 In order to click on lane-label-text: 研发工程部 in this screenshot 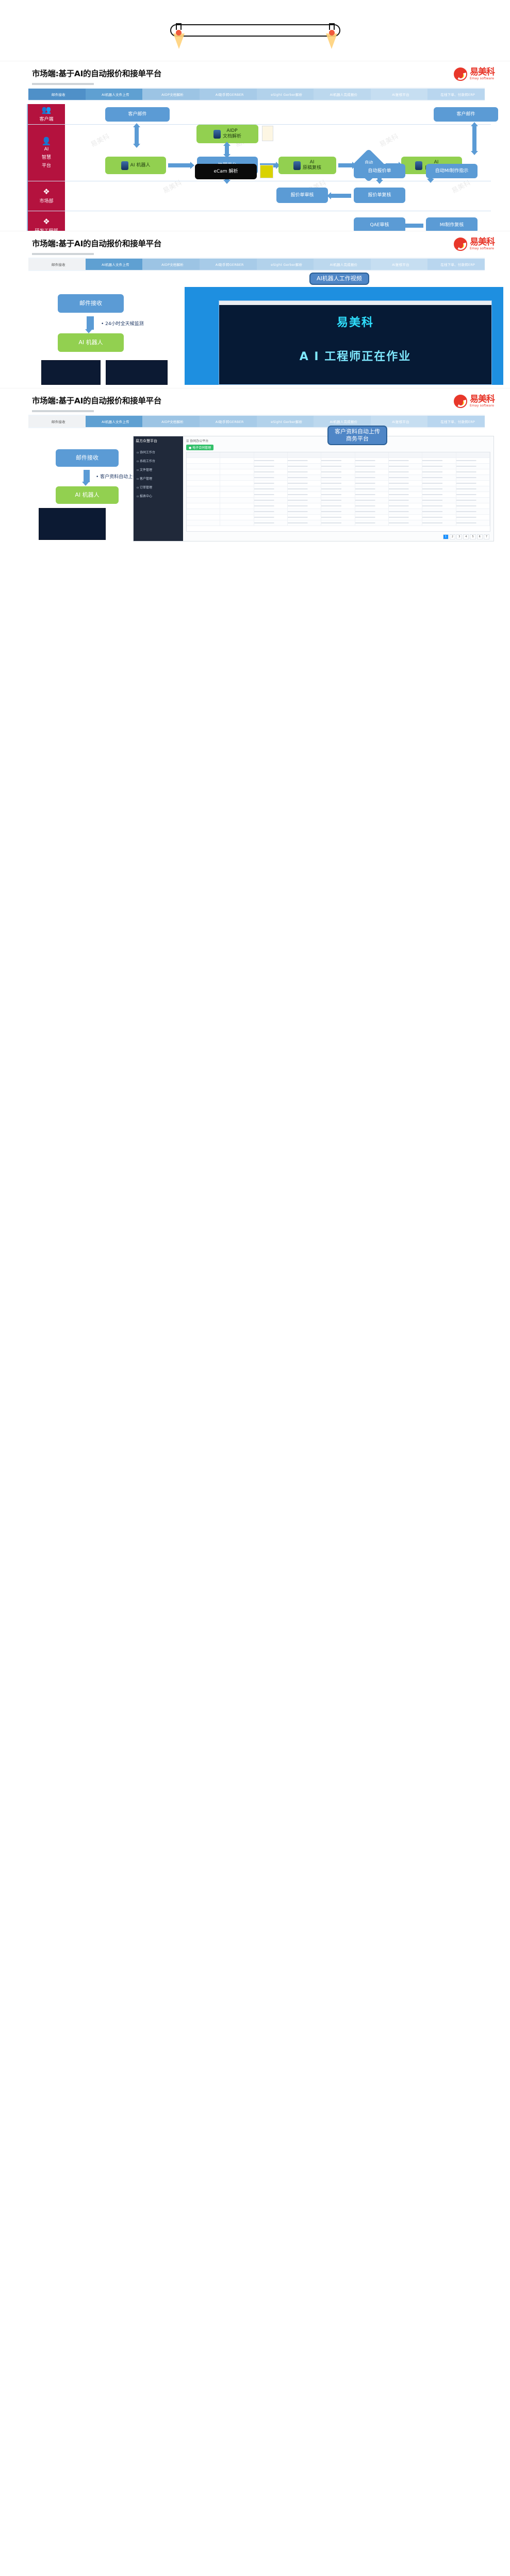, I will do `click(46, 229)`.